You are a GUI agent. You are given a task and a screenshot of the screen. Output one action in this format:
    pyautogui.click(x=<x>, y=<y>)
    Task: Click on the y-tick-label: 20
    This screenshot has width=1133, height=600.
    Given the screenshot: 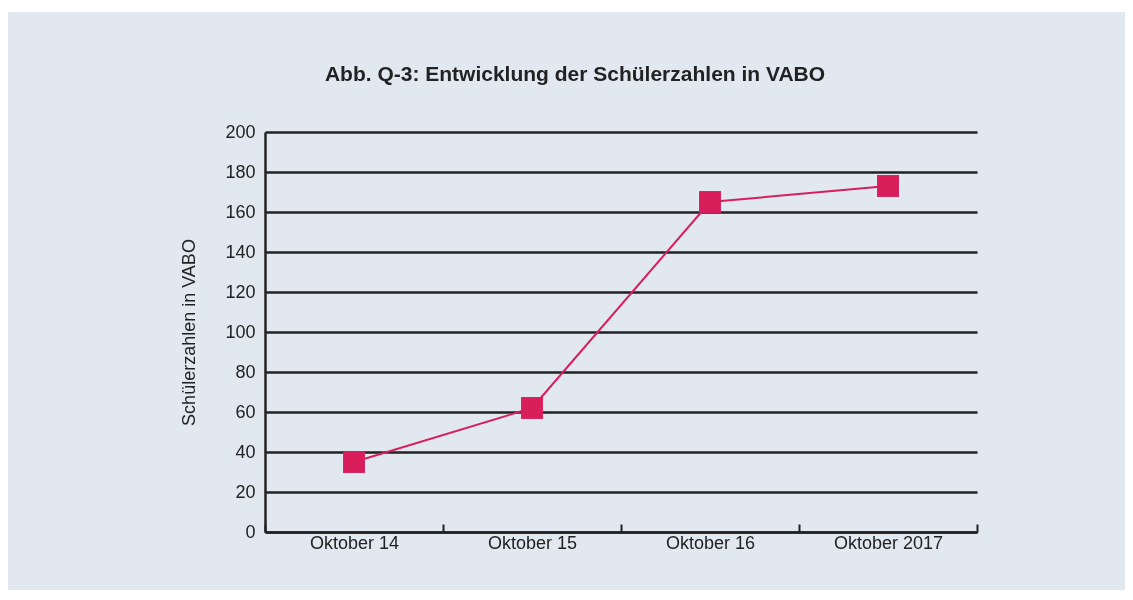 What is the action you would take?
    pyautogui.click(x=245, y=491)
    